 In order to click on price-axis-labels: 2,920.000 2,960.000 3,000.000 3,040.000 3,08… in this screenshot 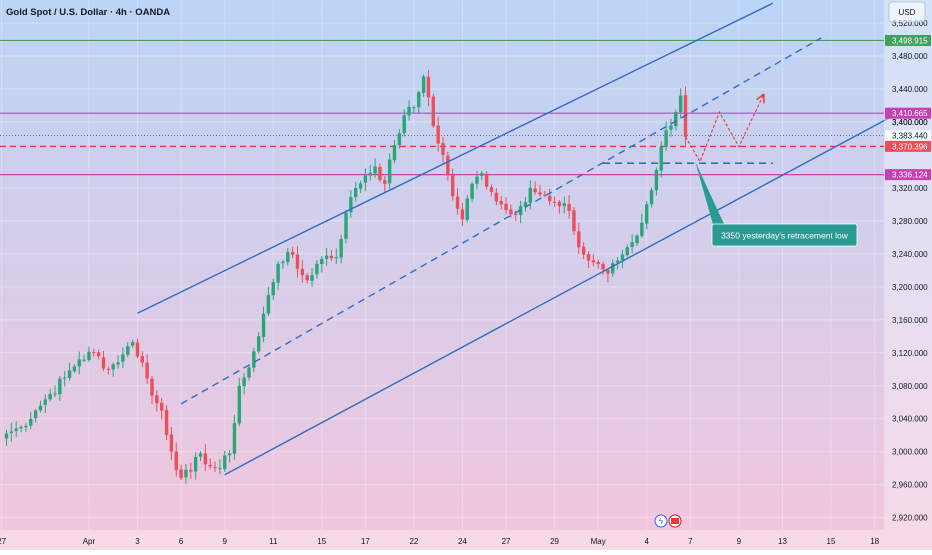, I will do `click(910, 271)`.